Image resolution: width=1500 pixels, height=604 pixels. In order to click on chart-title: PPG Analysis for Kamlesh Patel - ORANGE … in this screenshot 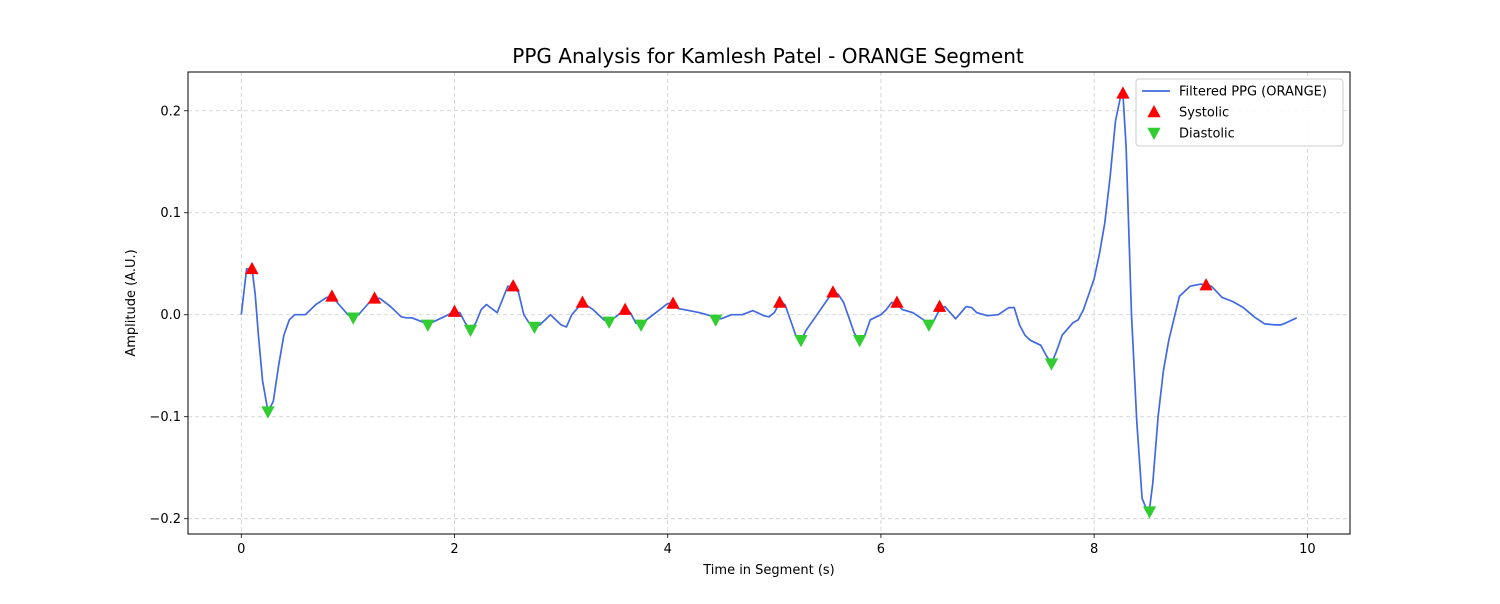, I will do `click(768, 56)`.